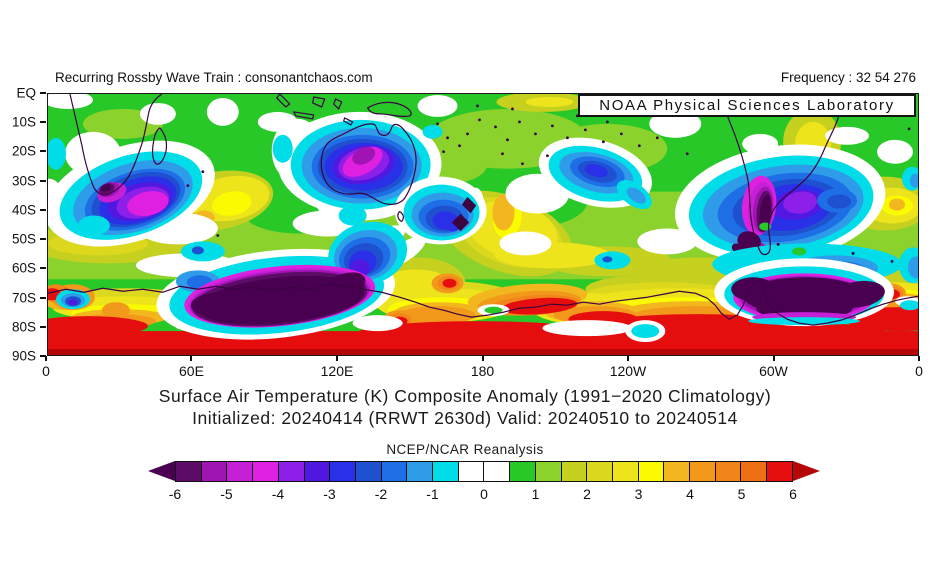 This screenshot has height=580, width=930. What do you see at coordinates (23, 122) in the screenshot?
I see `lat-tick-label: 10S` at bounding box center [23, 122].